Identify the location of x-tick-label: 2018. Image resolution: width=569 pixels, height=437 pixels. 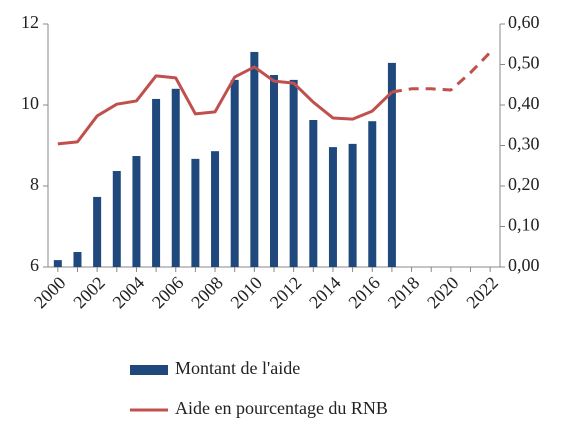
(404, 293).